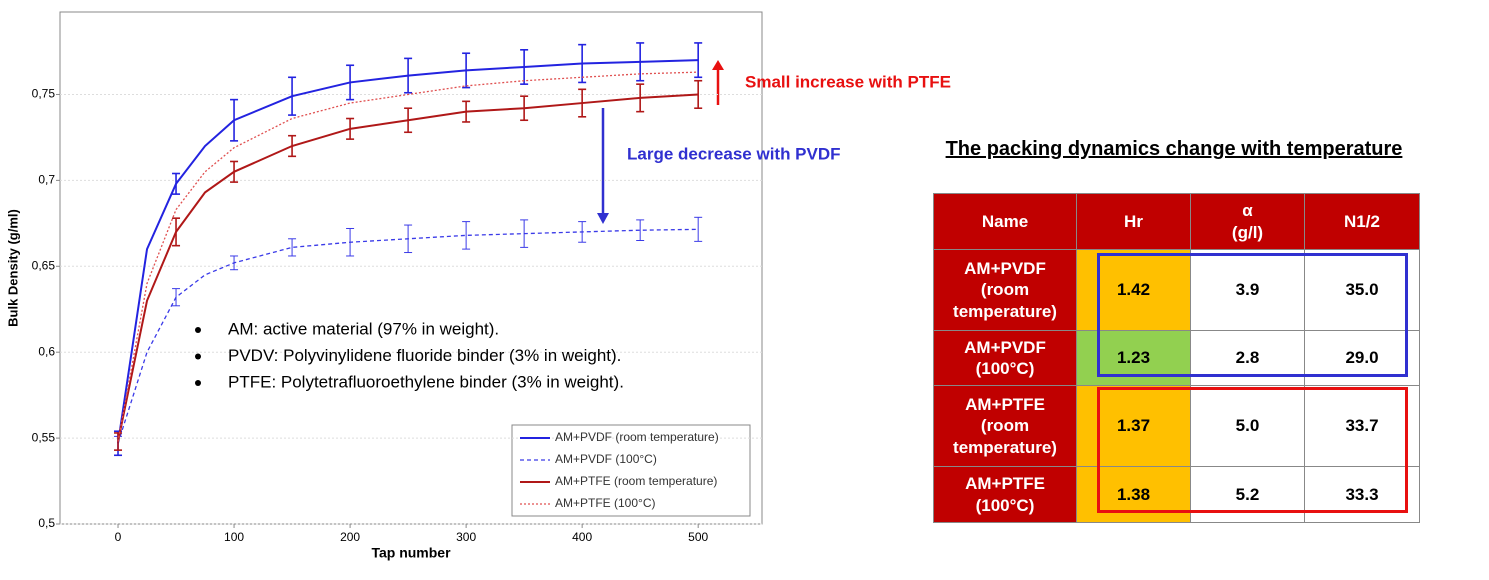 The width and height of the screenshot is (1489, 580). Describe the element at coordinates (234, 537) in the screenshot. I see `x-tick-label: 100` at that location.